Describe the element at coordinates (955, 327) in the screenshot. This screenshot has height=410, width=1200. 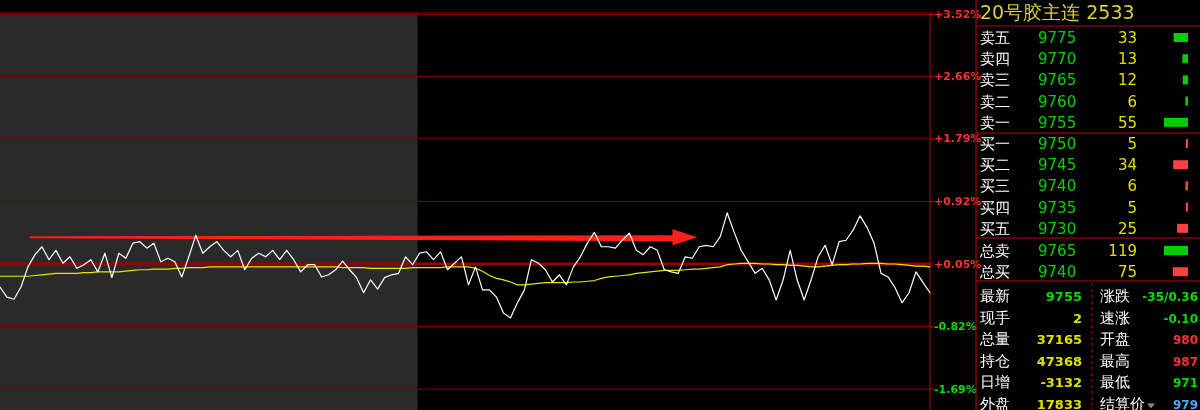
I see `y-tick-label: -0.82%` at that location.